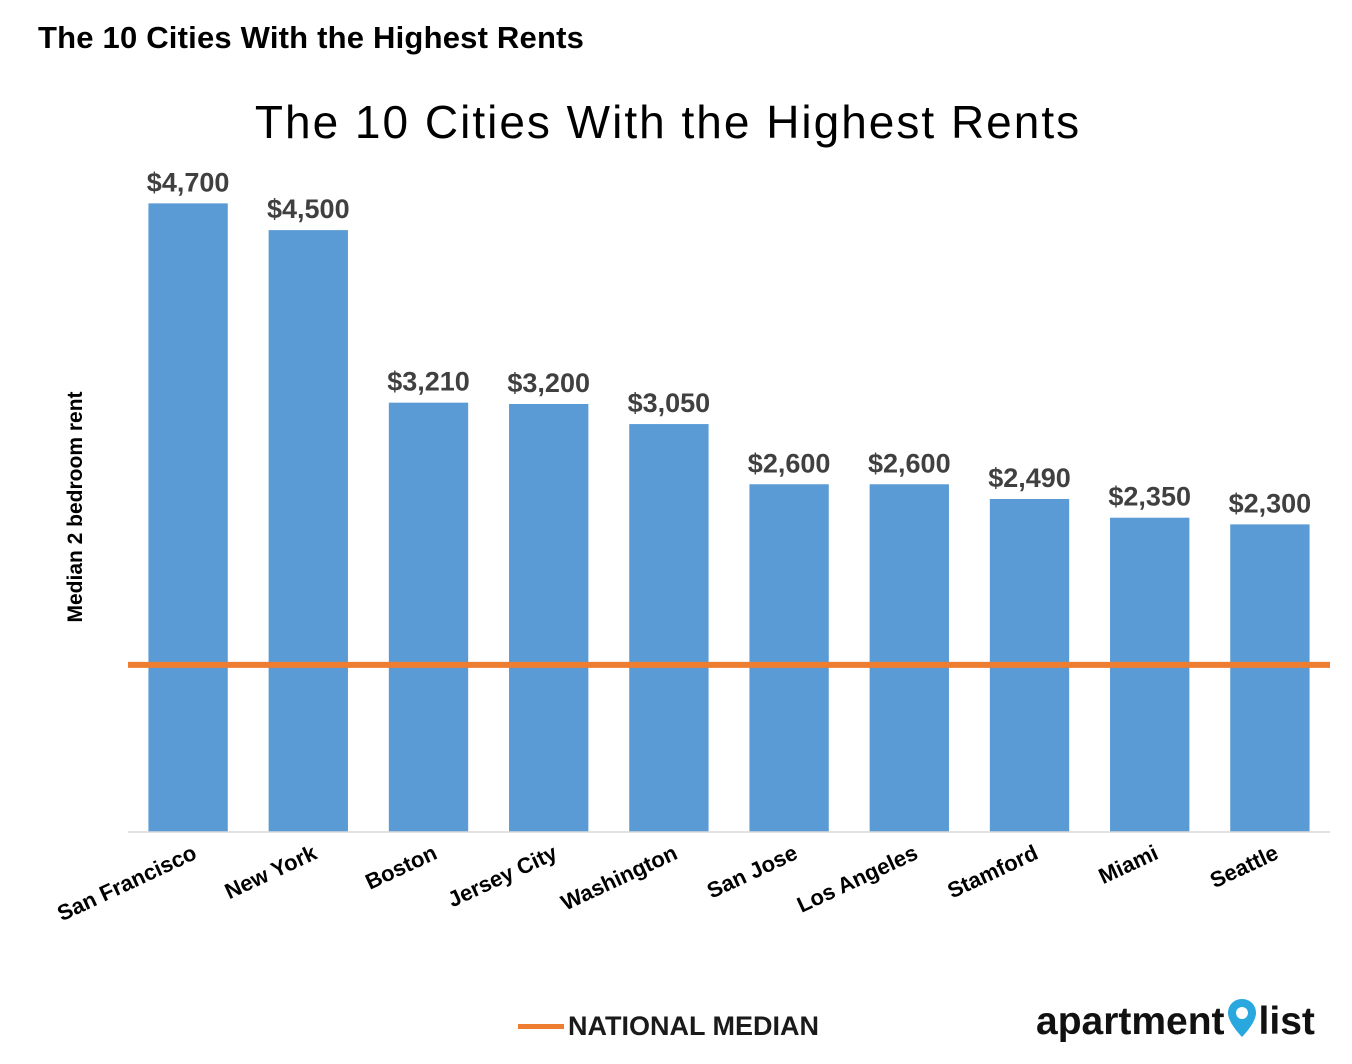  Describe the element at coordinates (400, 867) in the screenshot. I see `x-tick-label: Boston` at that location.